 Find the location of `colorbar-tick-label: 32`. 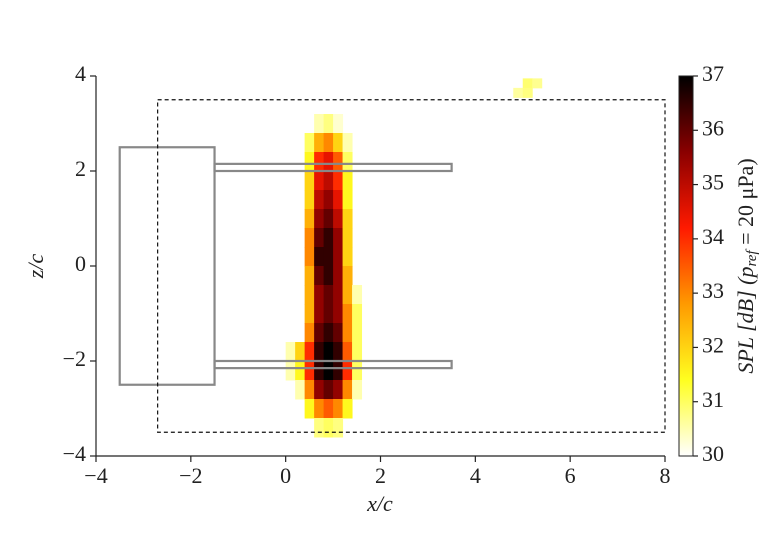

colorbar-tick-label: 32 is located at coordinates (713, 344).